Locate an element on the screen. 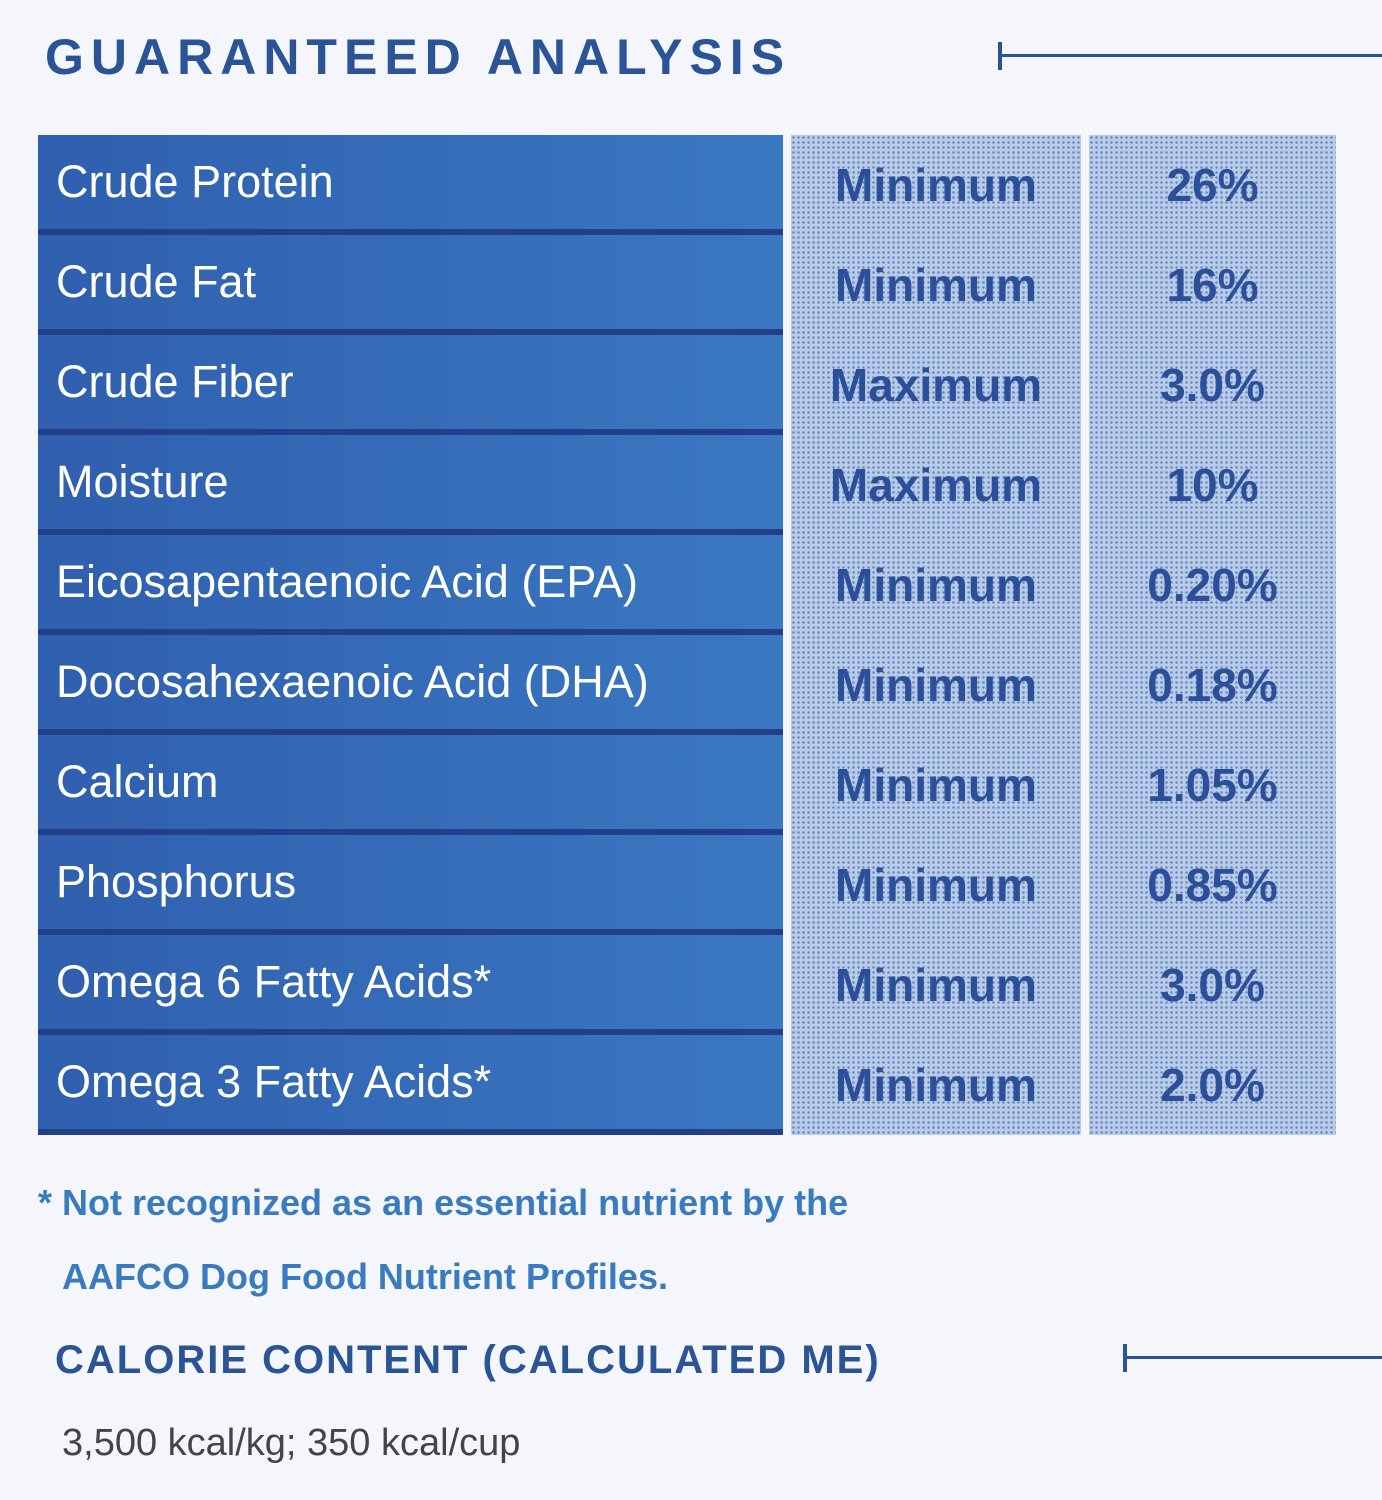 The width and height of the screenshot is (1382, 1500). table-row: Crude Fat Minimum 16% is located at coordinates (688, 285).